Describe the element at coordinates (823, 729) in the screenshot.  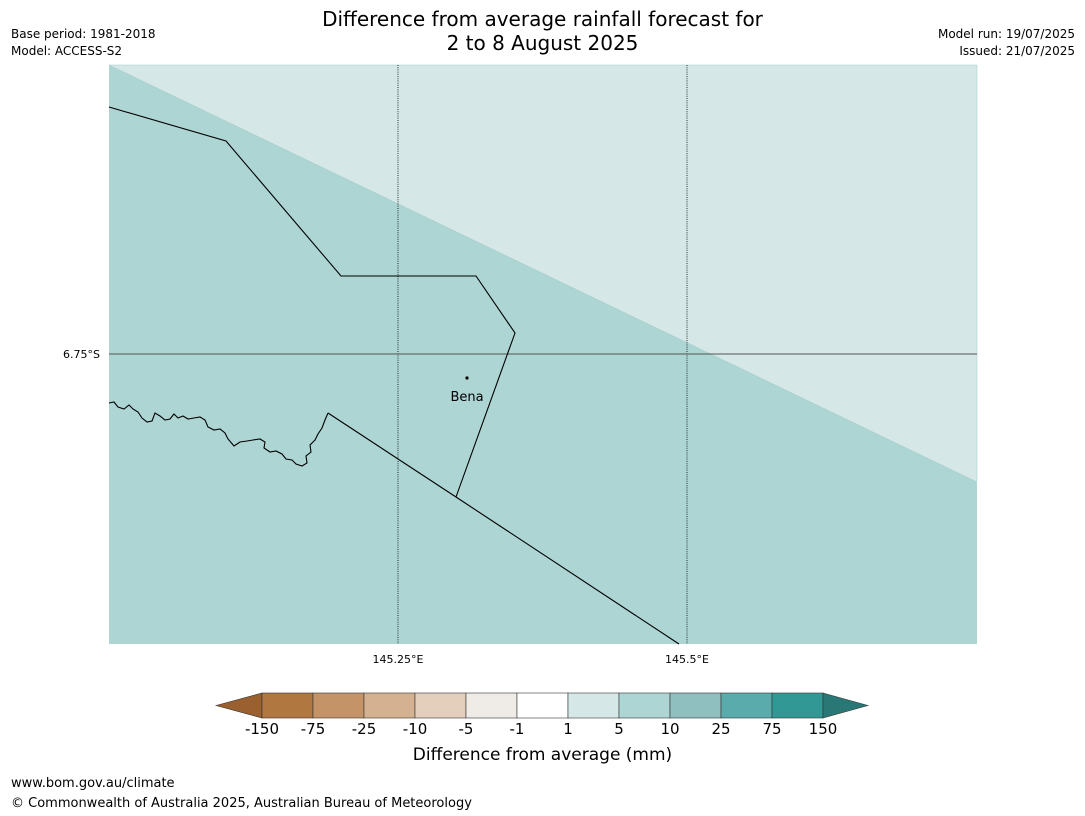
I see `colorbar-tick-label: 150` at that location.